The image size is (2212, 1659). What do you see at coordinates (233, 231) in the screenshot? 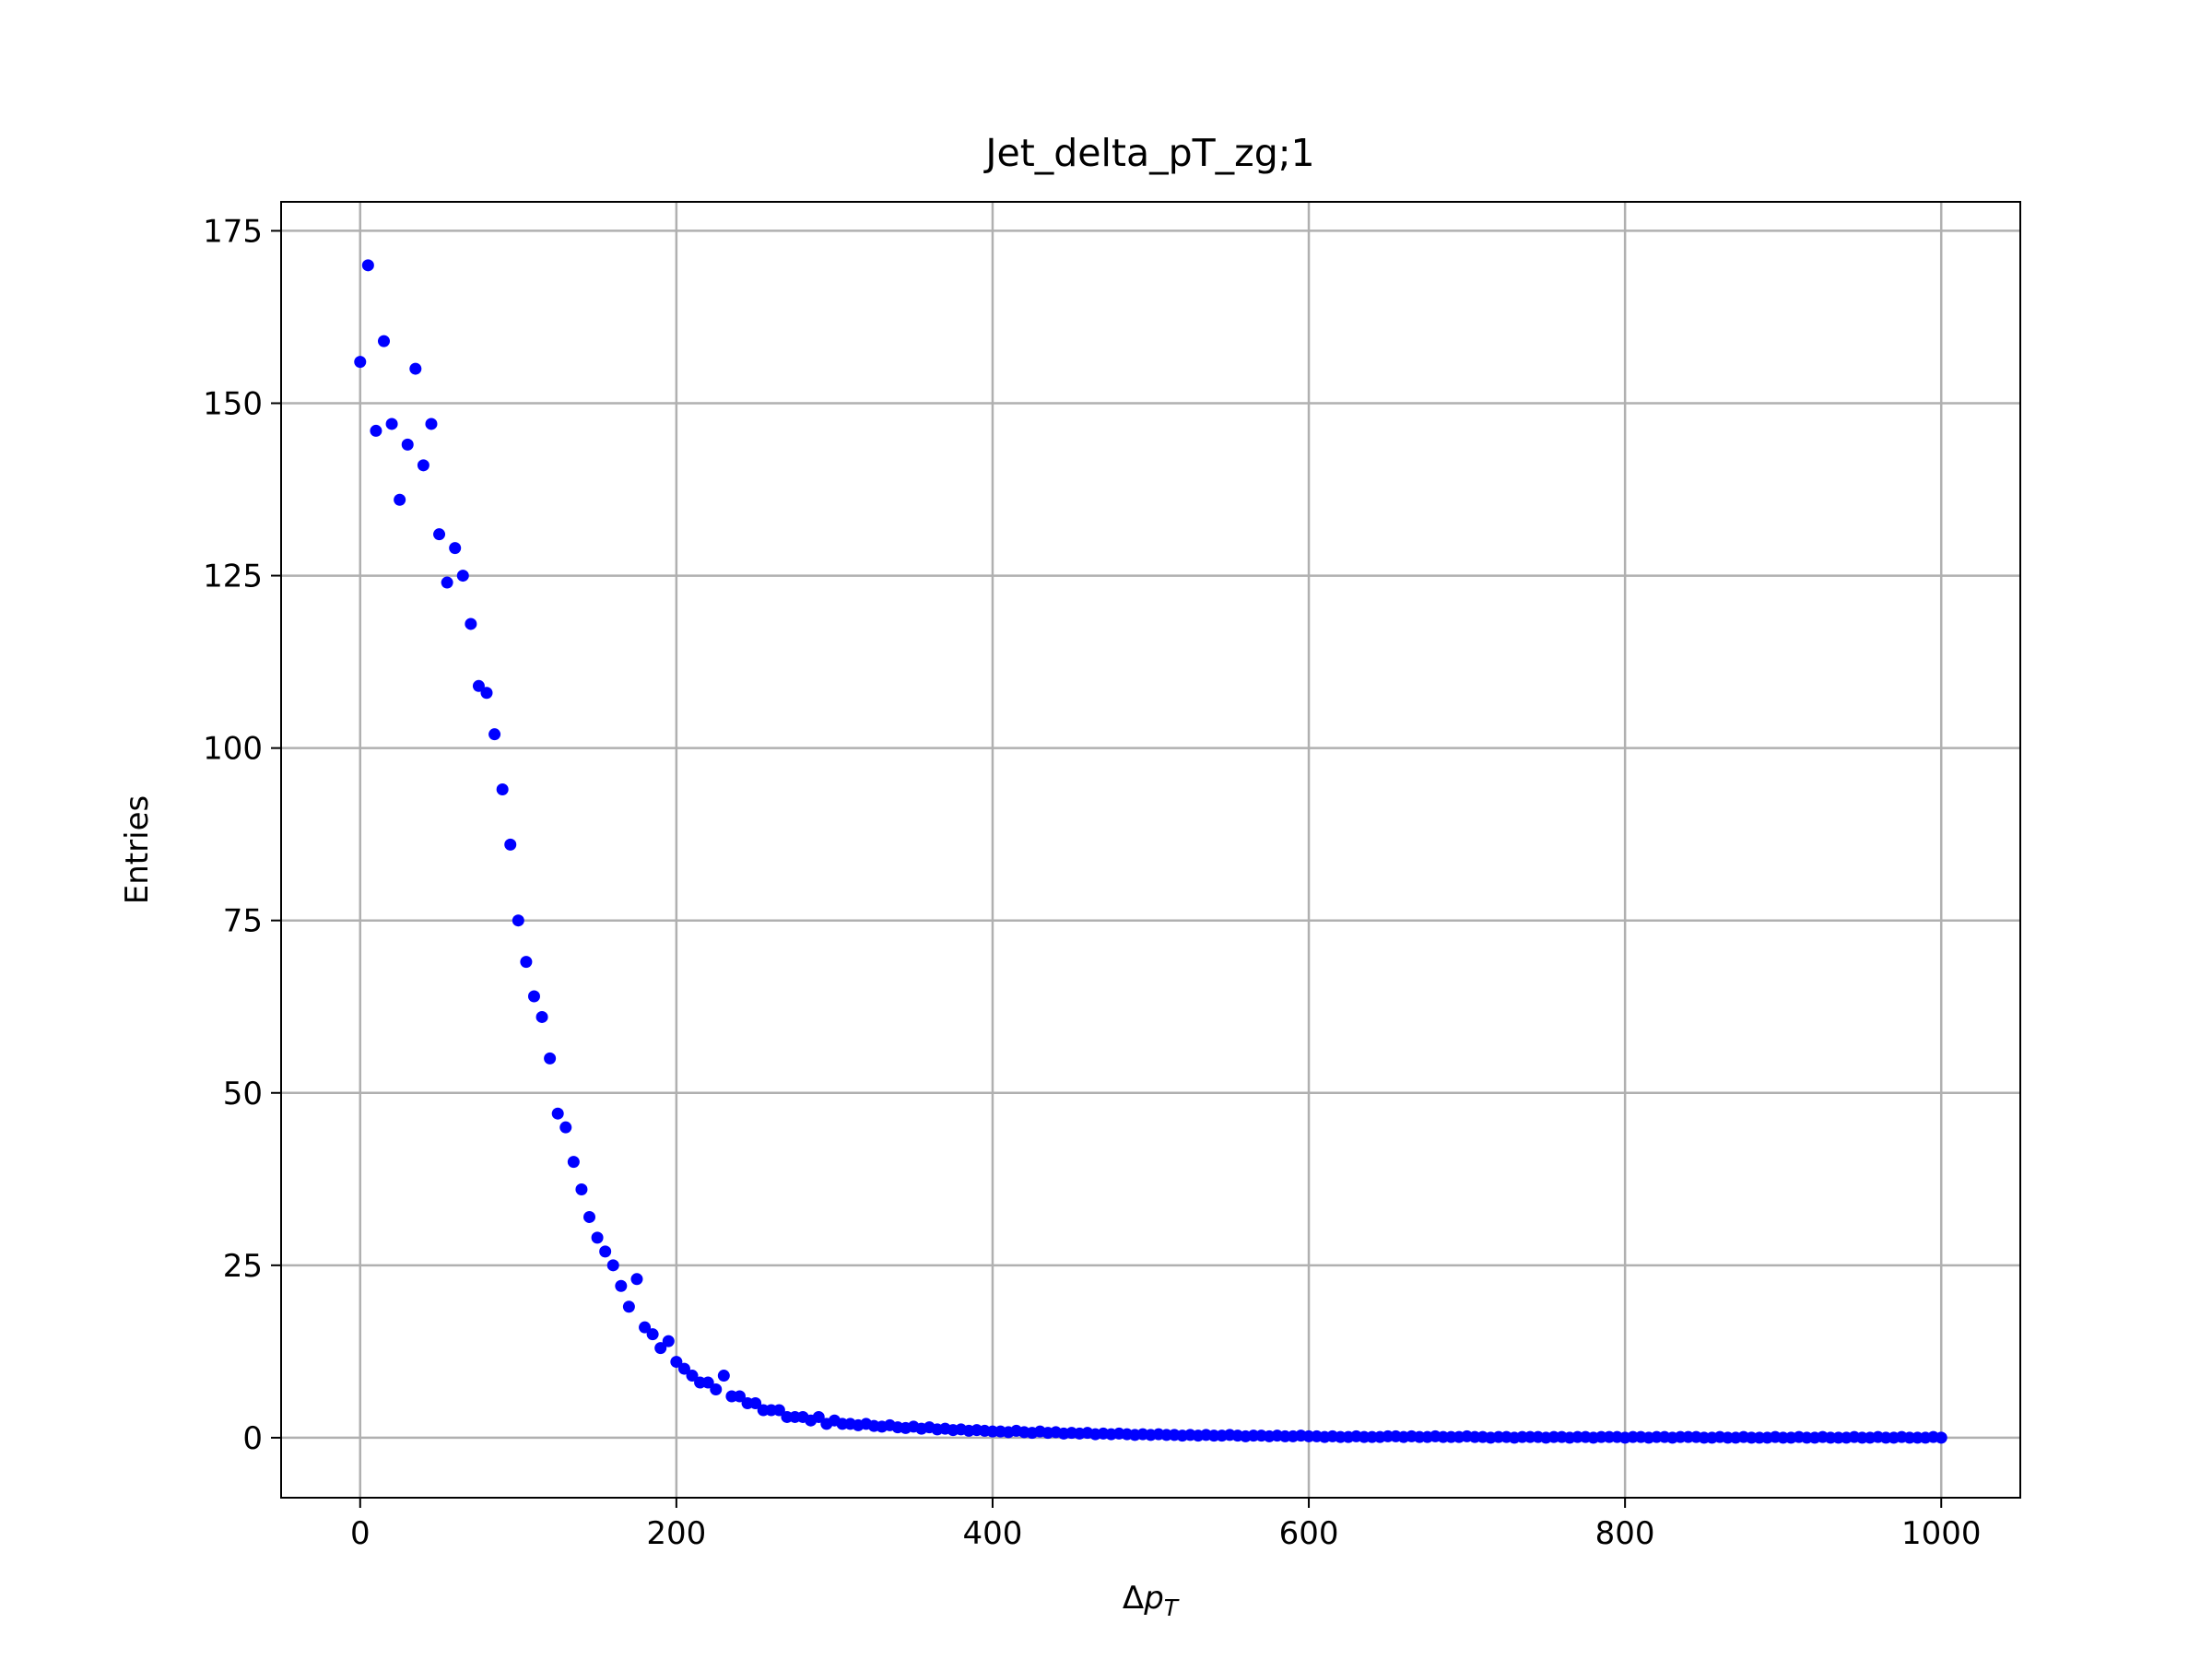
I see `y-tick-label: 175` at bounding box center [233, 231].